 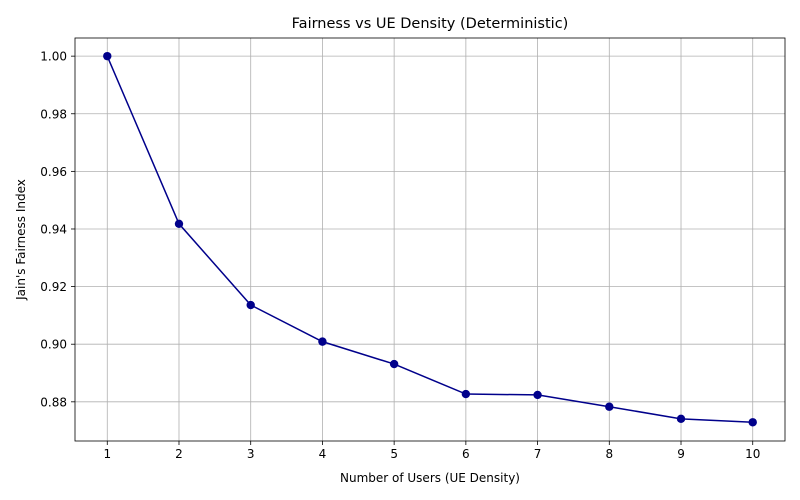 What do you see at coordinates (53, 57) in the screenshot?
I see `y-tick-label: 1.00` at bounding box center [53, 57].